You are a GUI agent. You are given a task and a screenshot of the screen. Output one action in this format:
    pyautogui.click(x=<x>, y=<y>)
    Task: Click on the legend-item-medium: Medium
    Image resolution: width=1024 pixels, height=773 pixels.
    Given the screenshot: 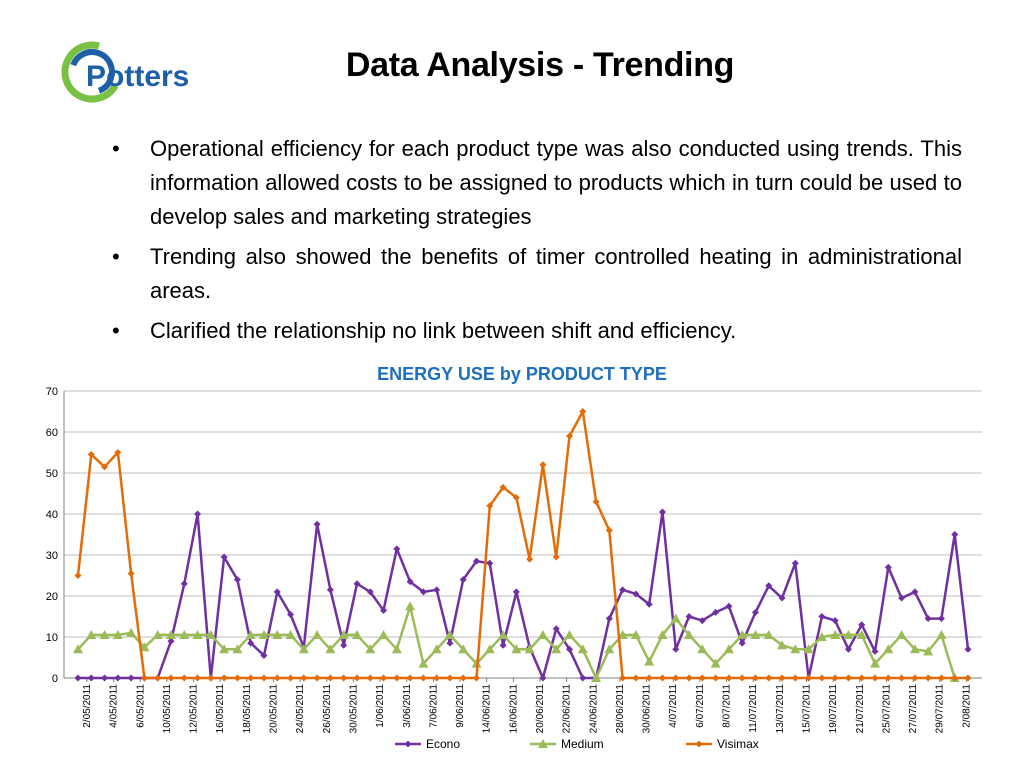 What is the action you would take?
    pyautogui.click(x=567, y=744)
    